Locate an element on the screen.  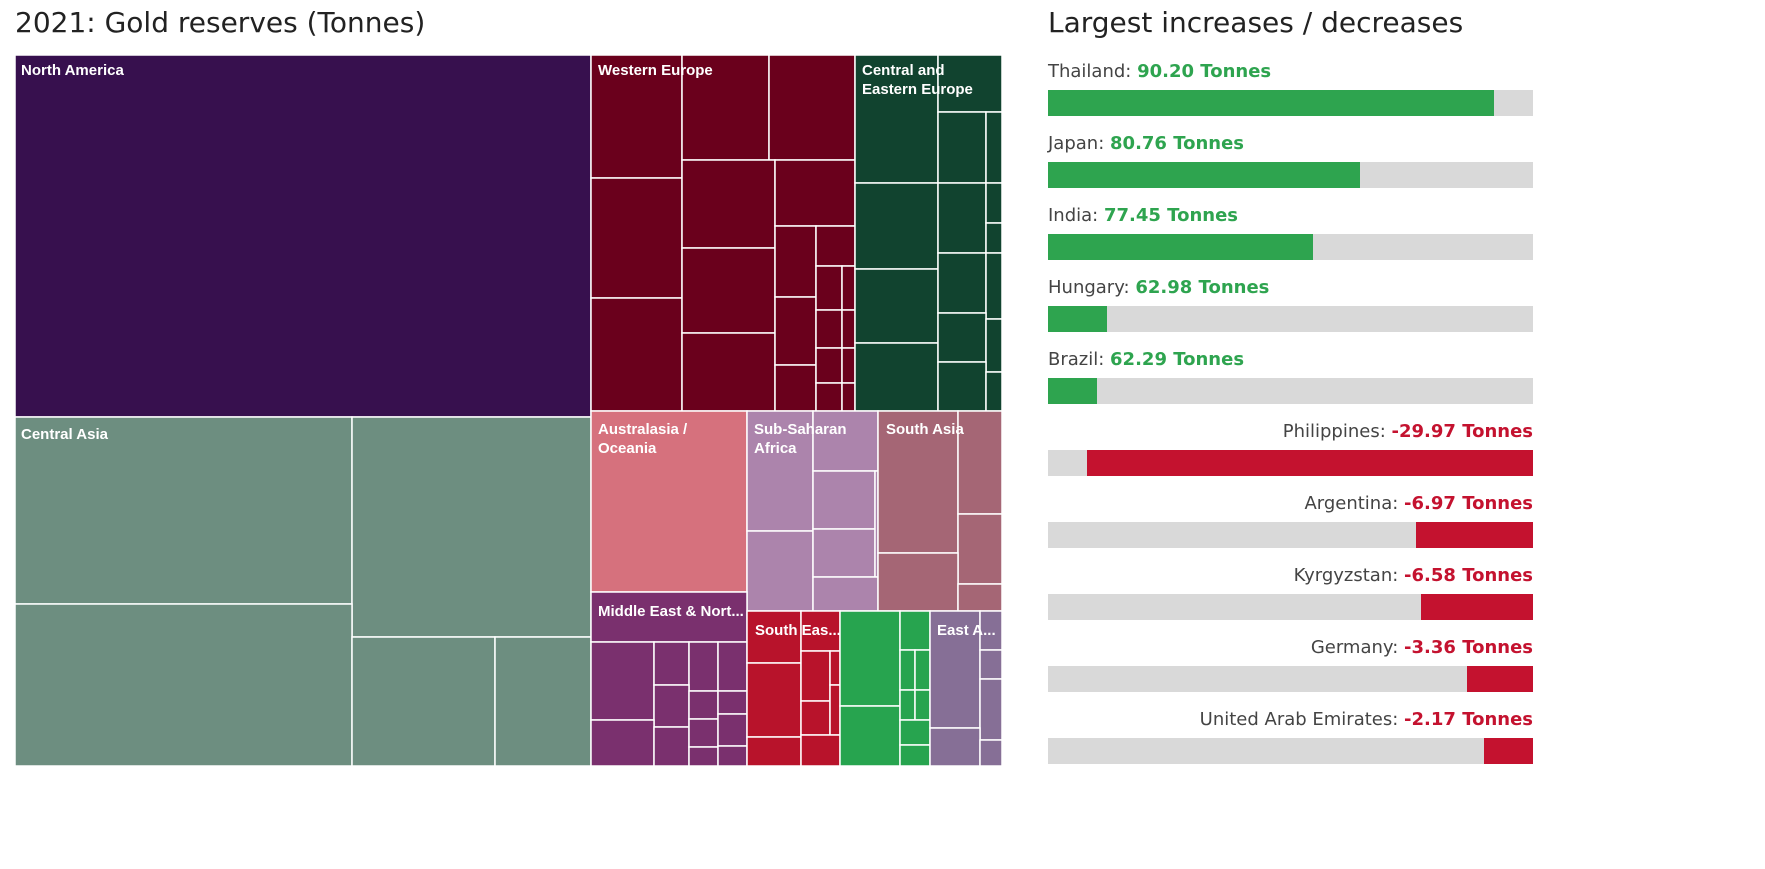
bar-track is located at coordinates (1290, 103).